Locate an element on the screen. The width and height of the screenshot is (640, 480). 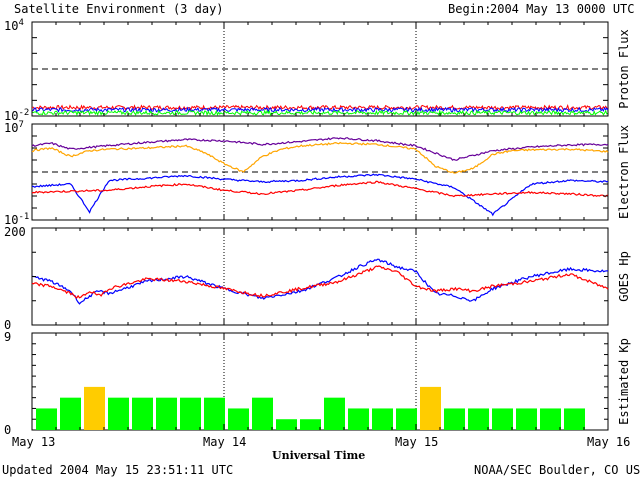
x-axis-label: Universal Time is located at coordinates (318, 455).